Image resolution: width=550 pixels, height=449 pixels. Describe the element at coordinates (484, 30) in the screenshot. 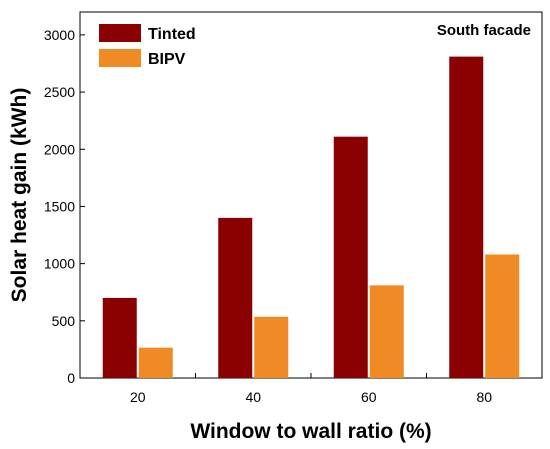

I see `annotation-south-facade: South facade` at that location.